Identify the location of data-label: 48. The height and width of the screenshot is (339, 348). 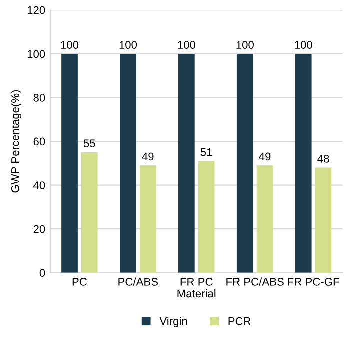
(324, 158).